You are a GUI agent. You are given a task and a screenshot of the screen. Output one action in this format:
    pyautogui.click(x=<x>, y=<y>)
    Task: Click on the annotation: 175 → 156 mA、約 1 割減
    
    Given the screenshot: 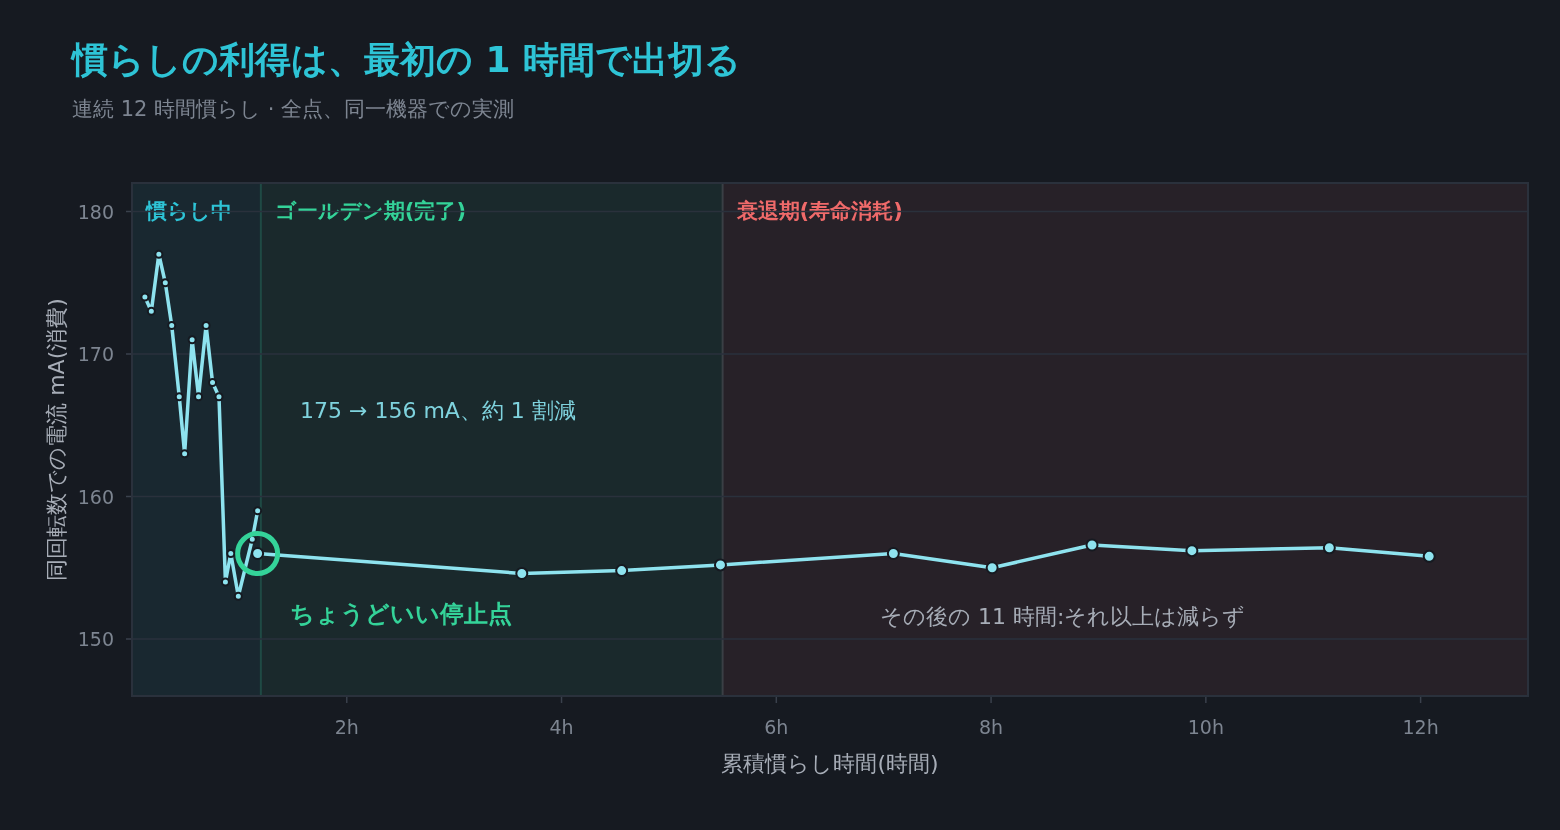 What is the action you would take?
    pyautogui.click(x=438, y=410)
    